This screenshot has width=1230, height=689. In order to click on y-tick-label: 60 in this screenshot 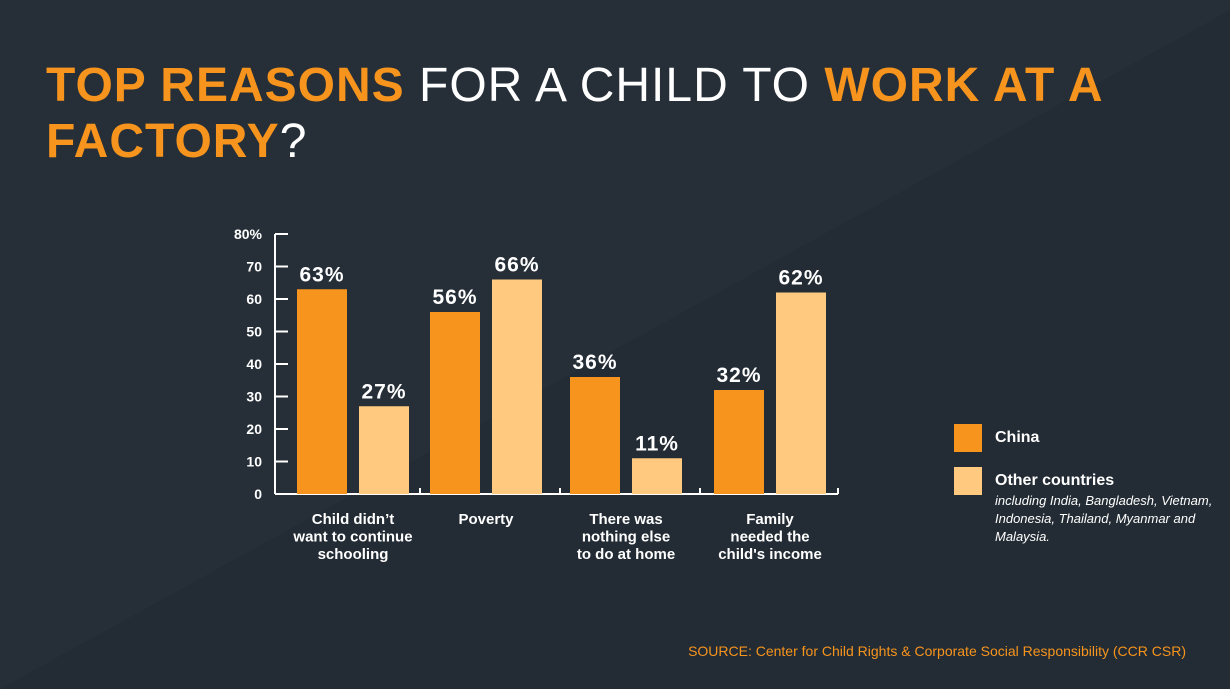, I will do `click(254, 299)`.